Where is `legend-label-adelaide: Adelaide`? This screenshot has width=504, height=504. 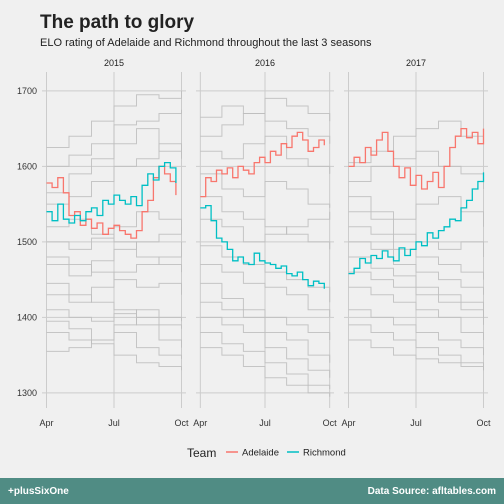
legend-label-adelaide: Adelaide is located at coordinates (260, 453).